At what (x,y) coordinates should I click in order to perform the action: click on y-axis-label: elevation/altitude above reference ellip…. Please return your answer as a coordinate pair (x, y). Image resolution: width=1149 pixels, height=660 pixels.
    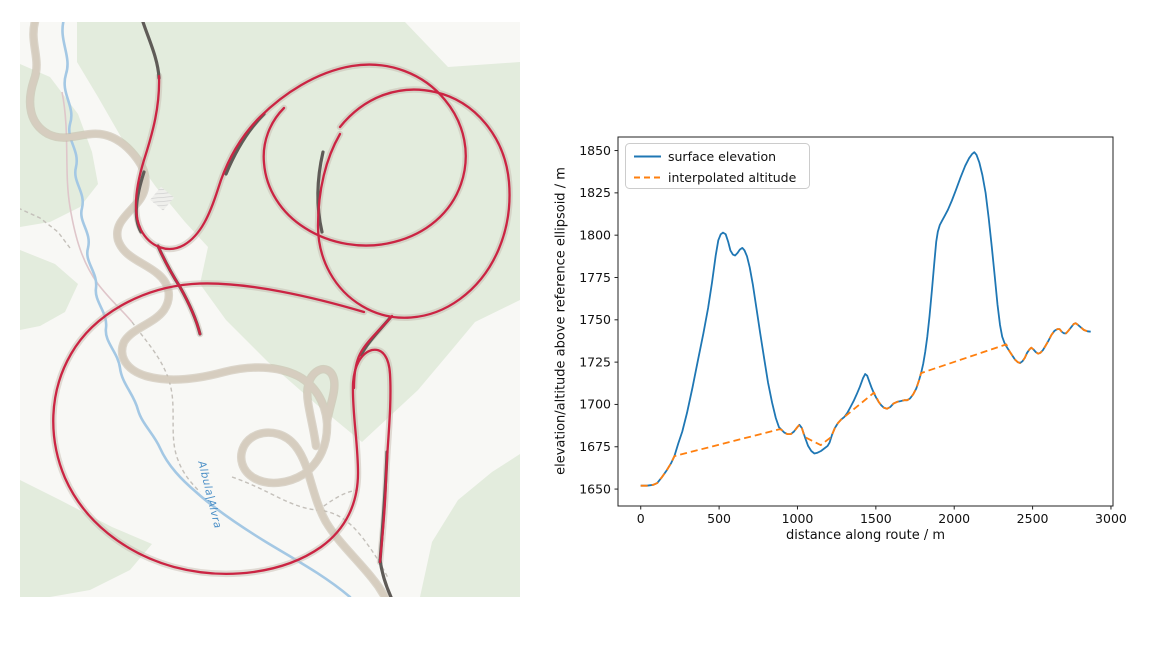
    Looking at the image, I should click on (561, 321).